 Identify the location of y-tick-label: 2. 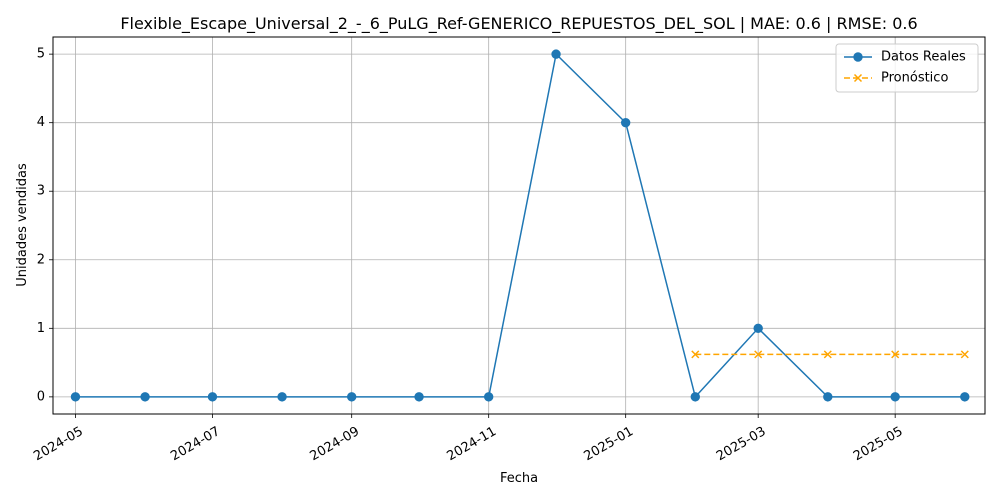
(41, 259).